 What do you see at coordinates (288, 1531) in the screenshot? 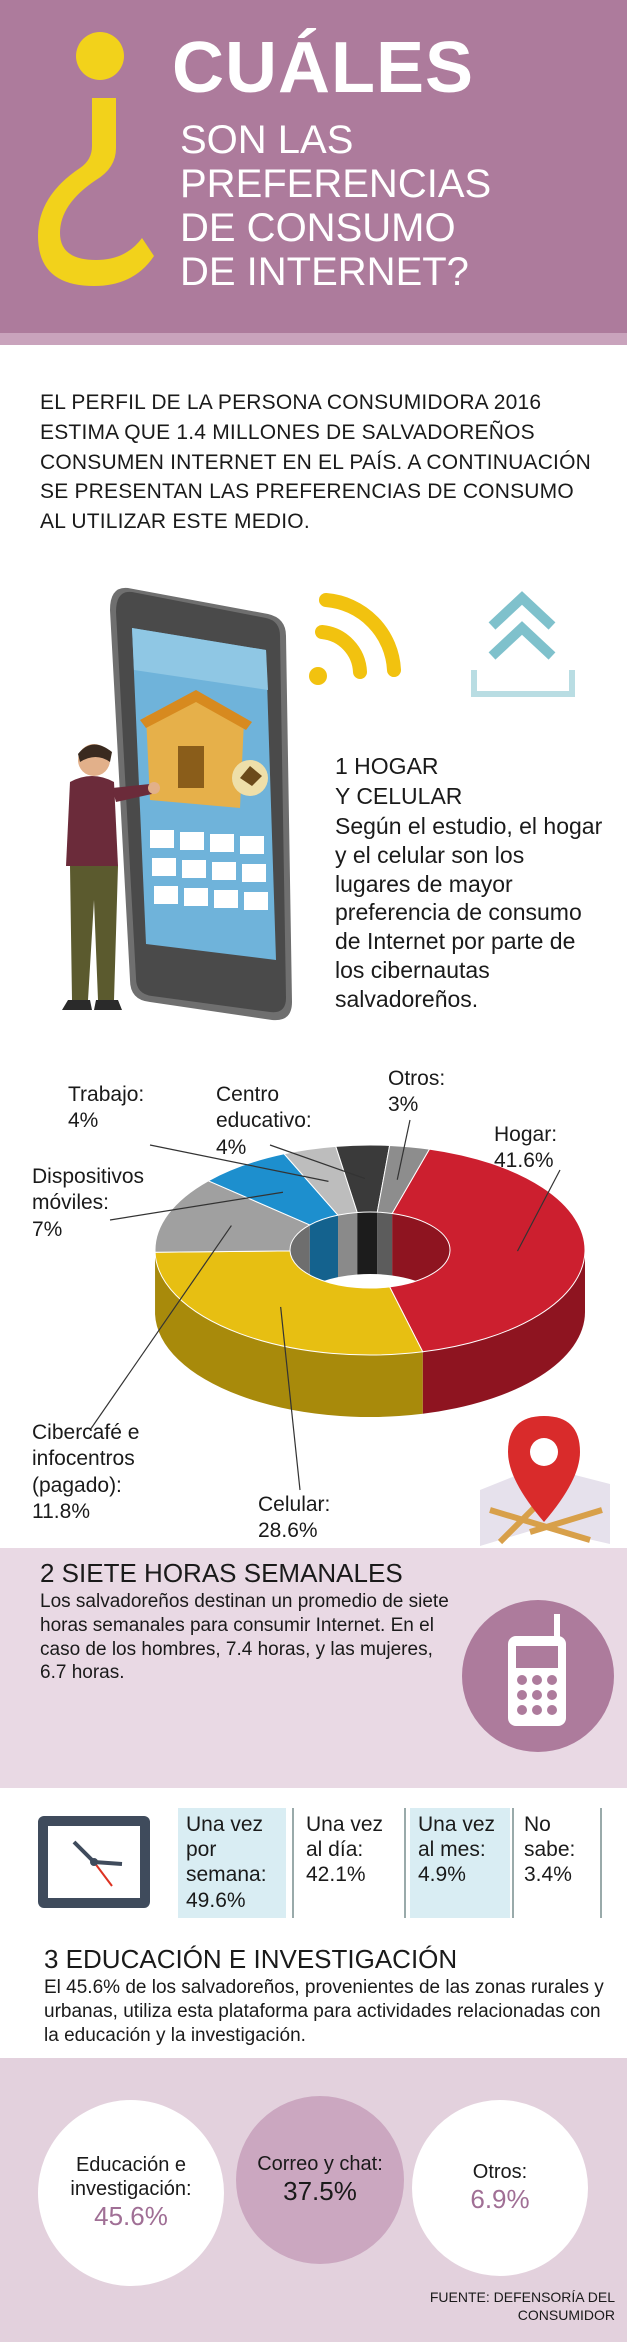
I see `slice-value: 28.6%` at bounding box center [288, 1531].